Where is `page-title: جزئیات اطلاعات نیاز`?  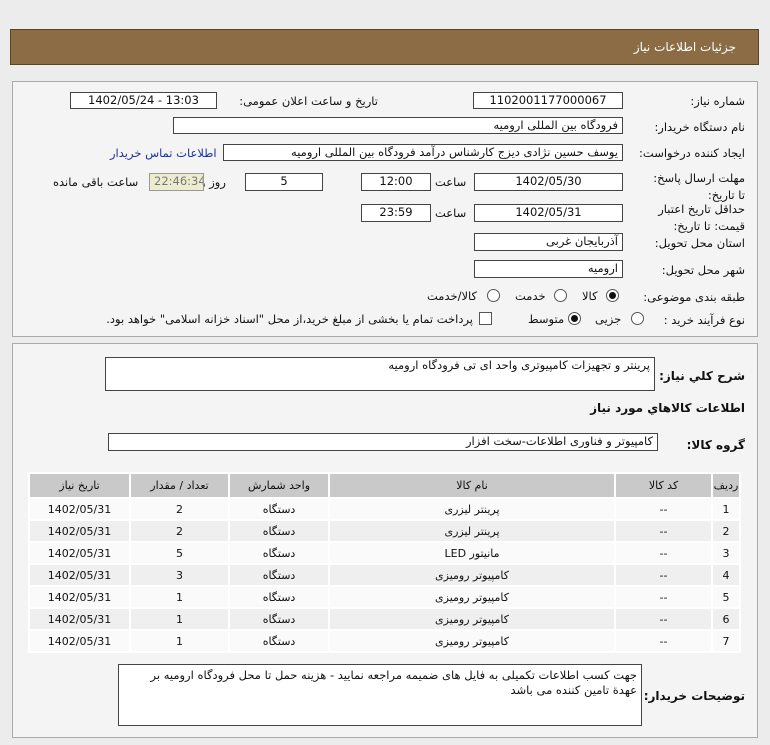 page-title: جزئیات اطلاعات نیاز is located at coordinates (684, 47).